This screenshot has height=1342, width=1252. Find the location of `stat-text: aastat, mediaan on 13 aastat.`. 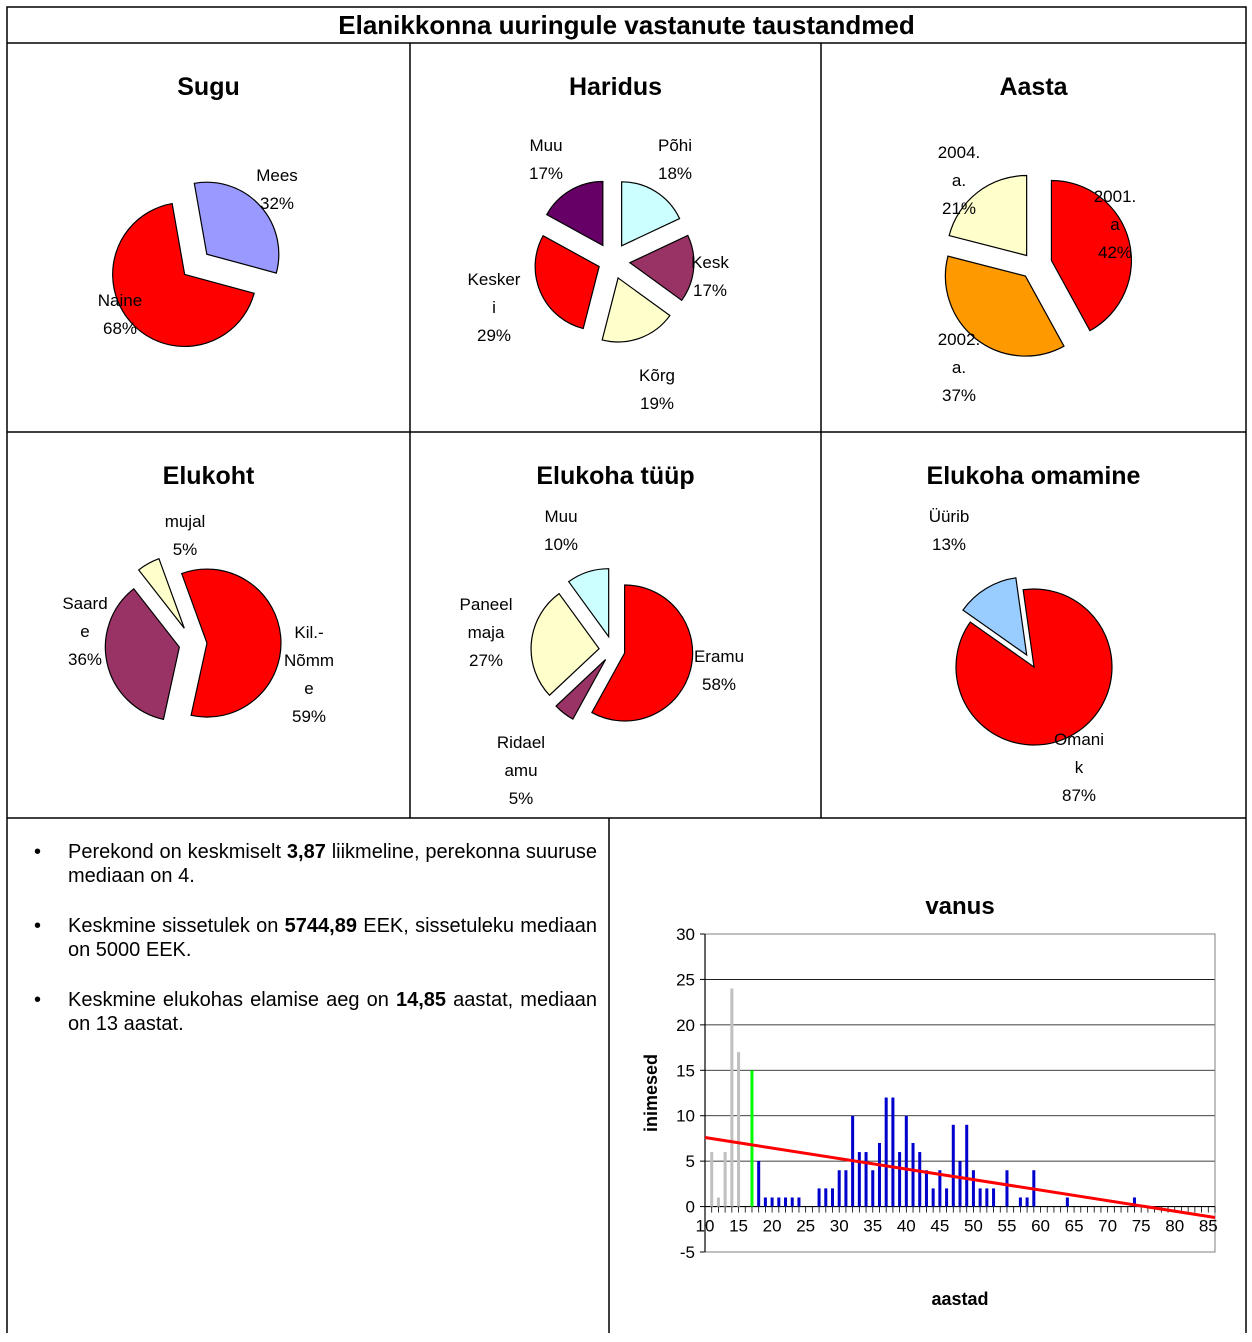

stat-text: aastat, mediaan on 13 aastat. is located at coordinates (333, 1012).